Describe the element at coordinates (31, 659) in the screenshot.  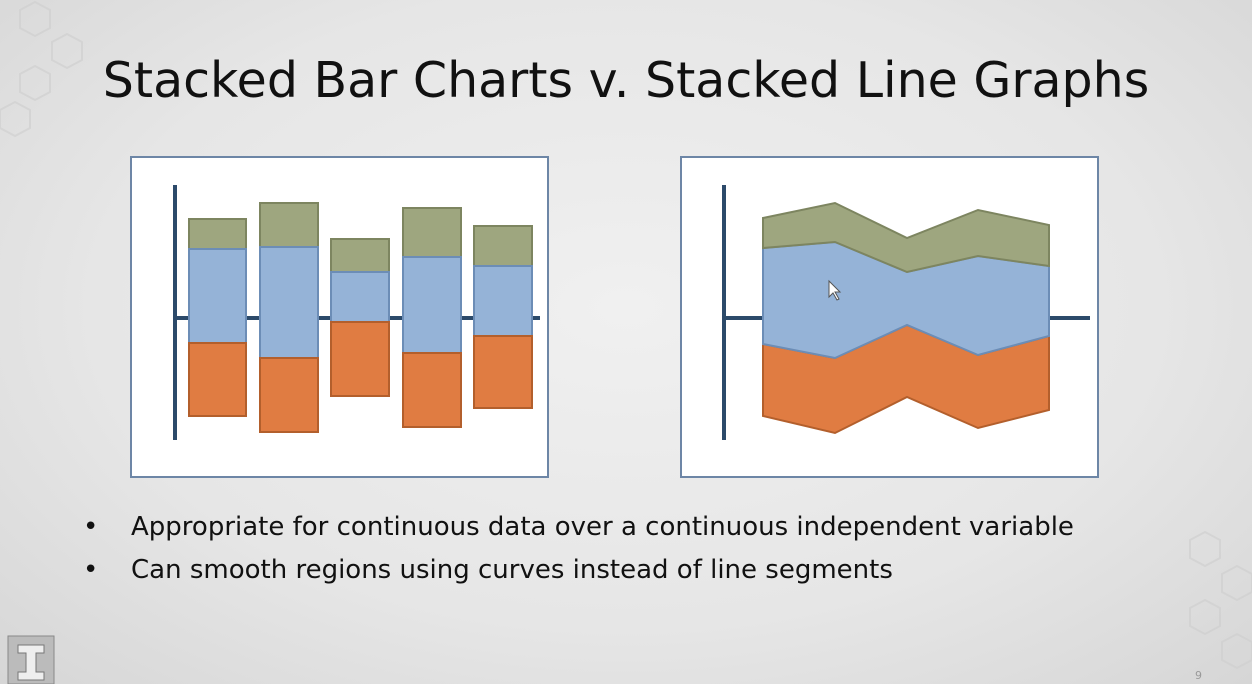
I see `logo` at that location.